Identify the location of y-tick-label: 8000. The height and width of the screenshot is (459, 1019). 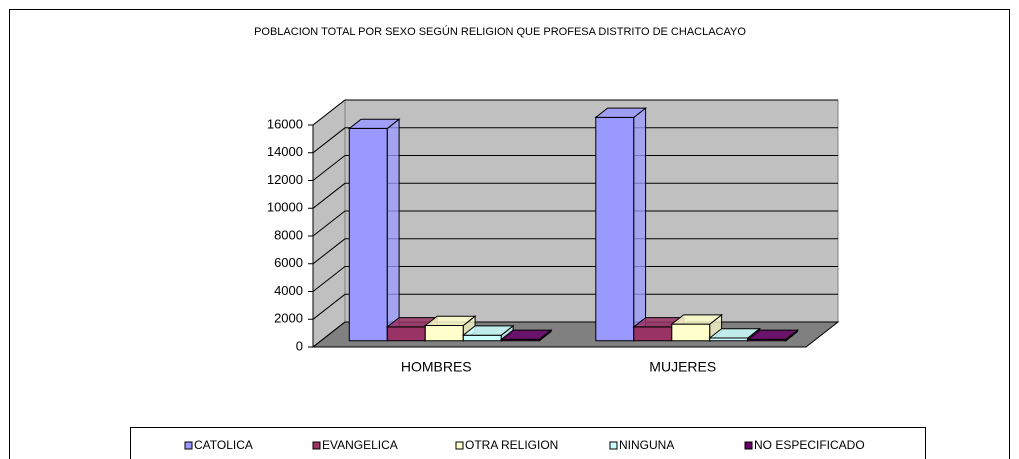
(288, 234).